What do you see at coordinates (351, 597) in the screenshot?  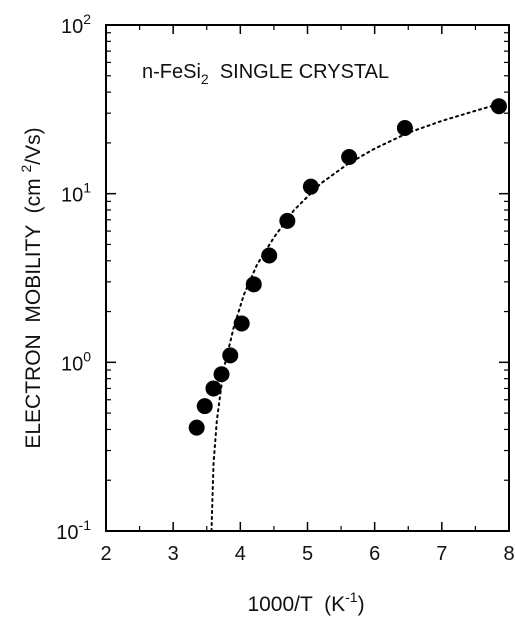 I see `x-axis-label-sup: -1` at bounding box center [351, 597].